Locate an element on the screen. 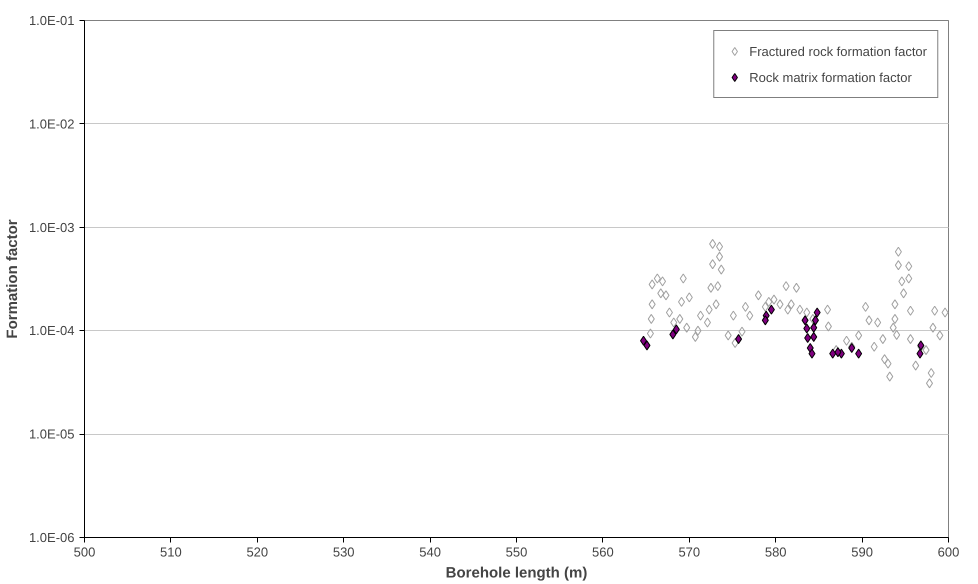 The width and height of the screenshot is (978, 584). y-tick-label: 1.0E-03 is located at coordinates (51, 227).